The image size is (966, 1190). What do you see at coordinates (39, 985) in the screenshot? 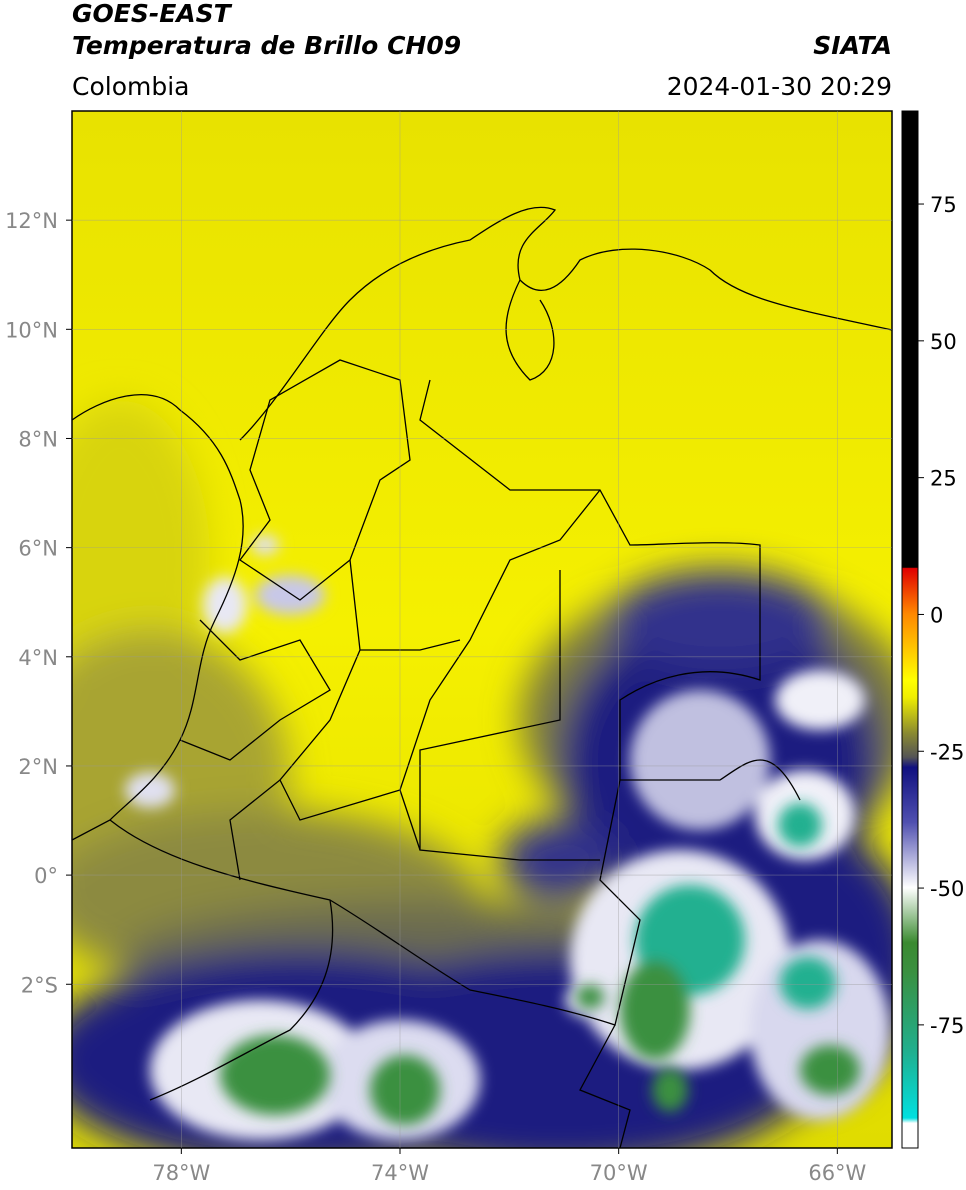
I see `y-tick-label: 2°S` at bounding box center [39, 985].